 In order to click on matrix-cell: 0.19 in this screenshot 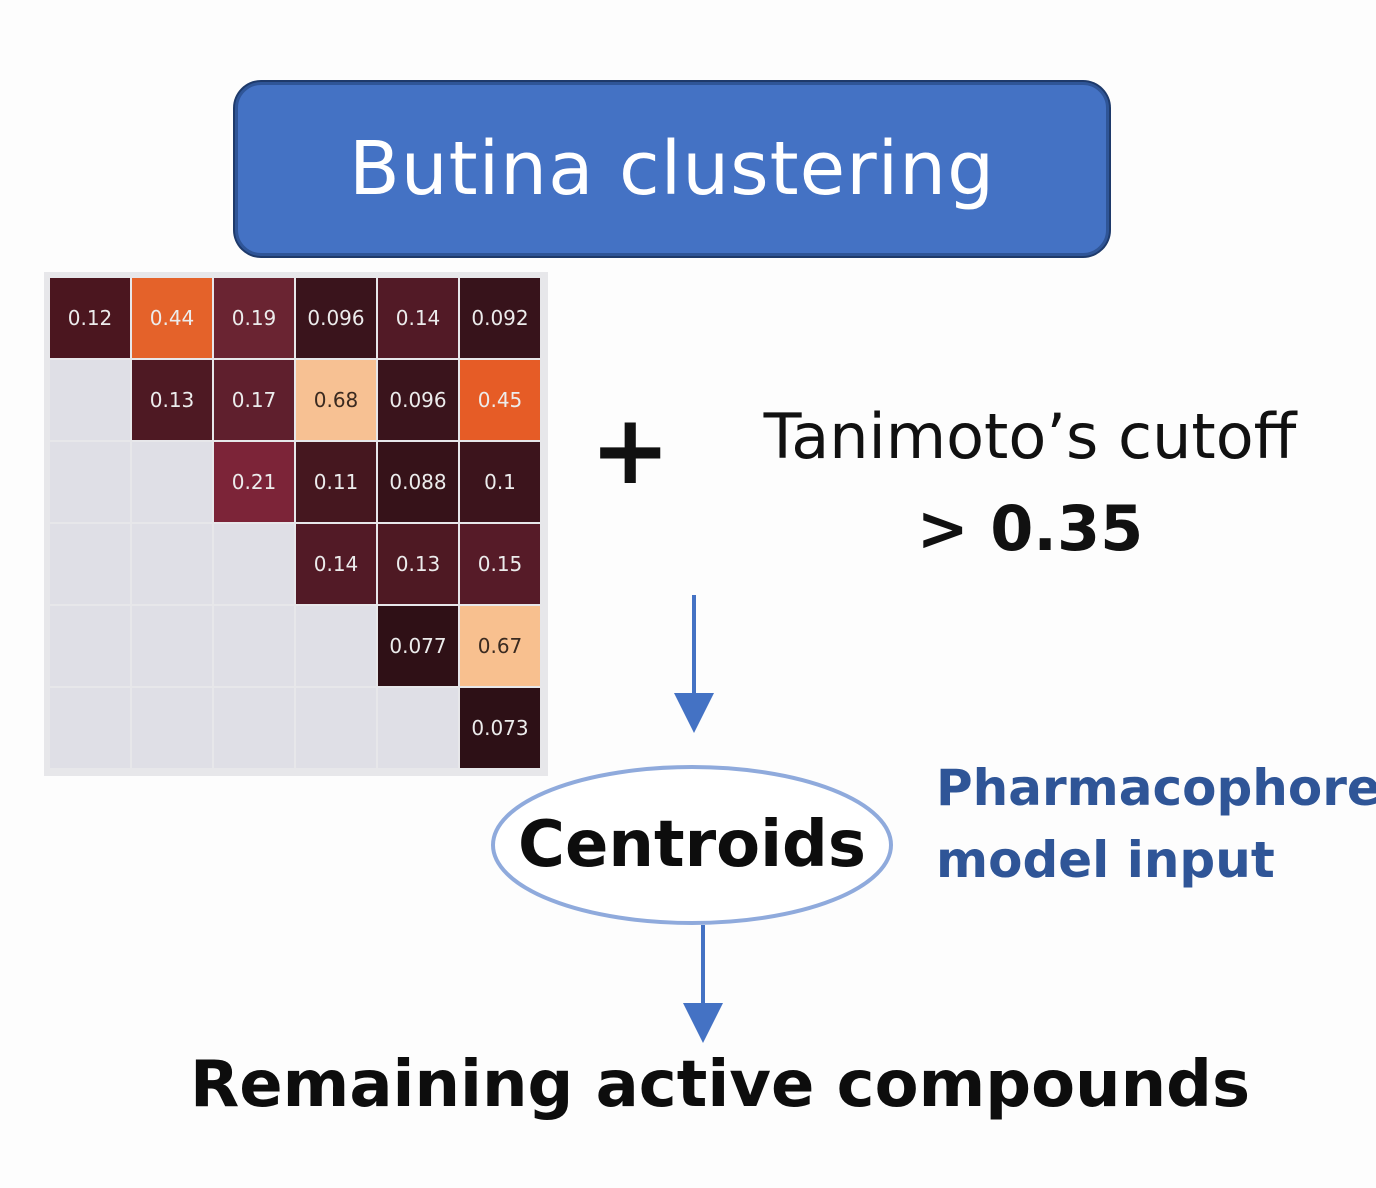, I will do `click(254, 318)`.